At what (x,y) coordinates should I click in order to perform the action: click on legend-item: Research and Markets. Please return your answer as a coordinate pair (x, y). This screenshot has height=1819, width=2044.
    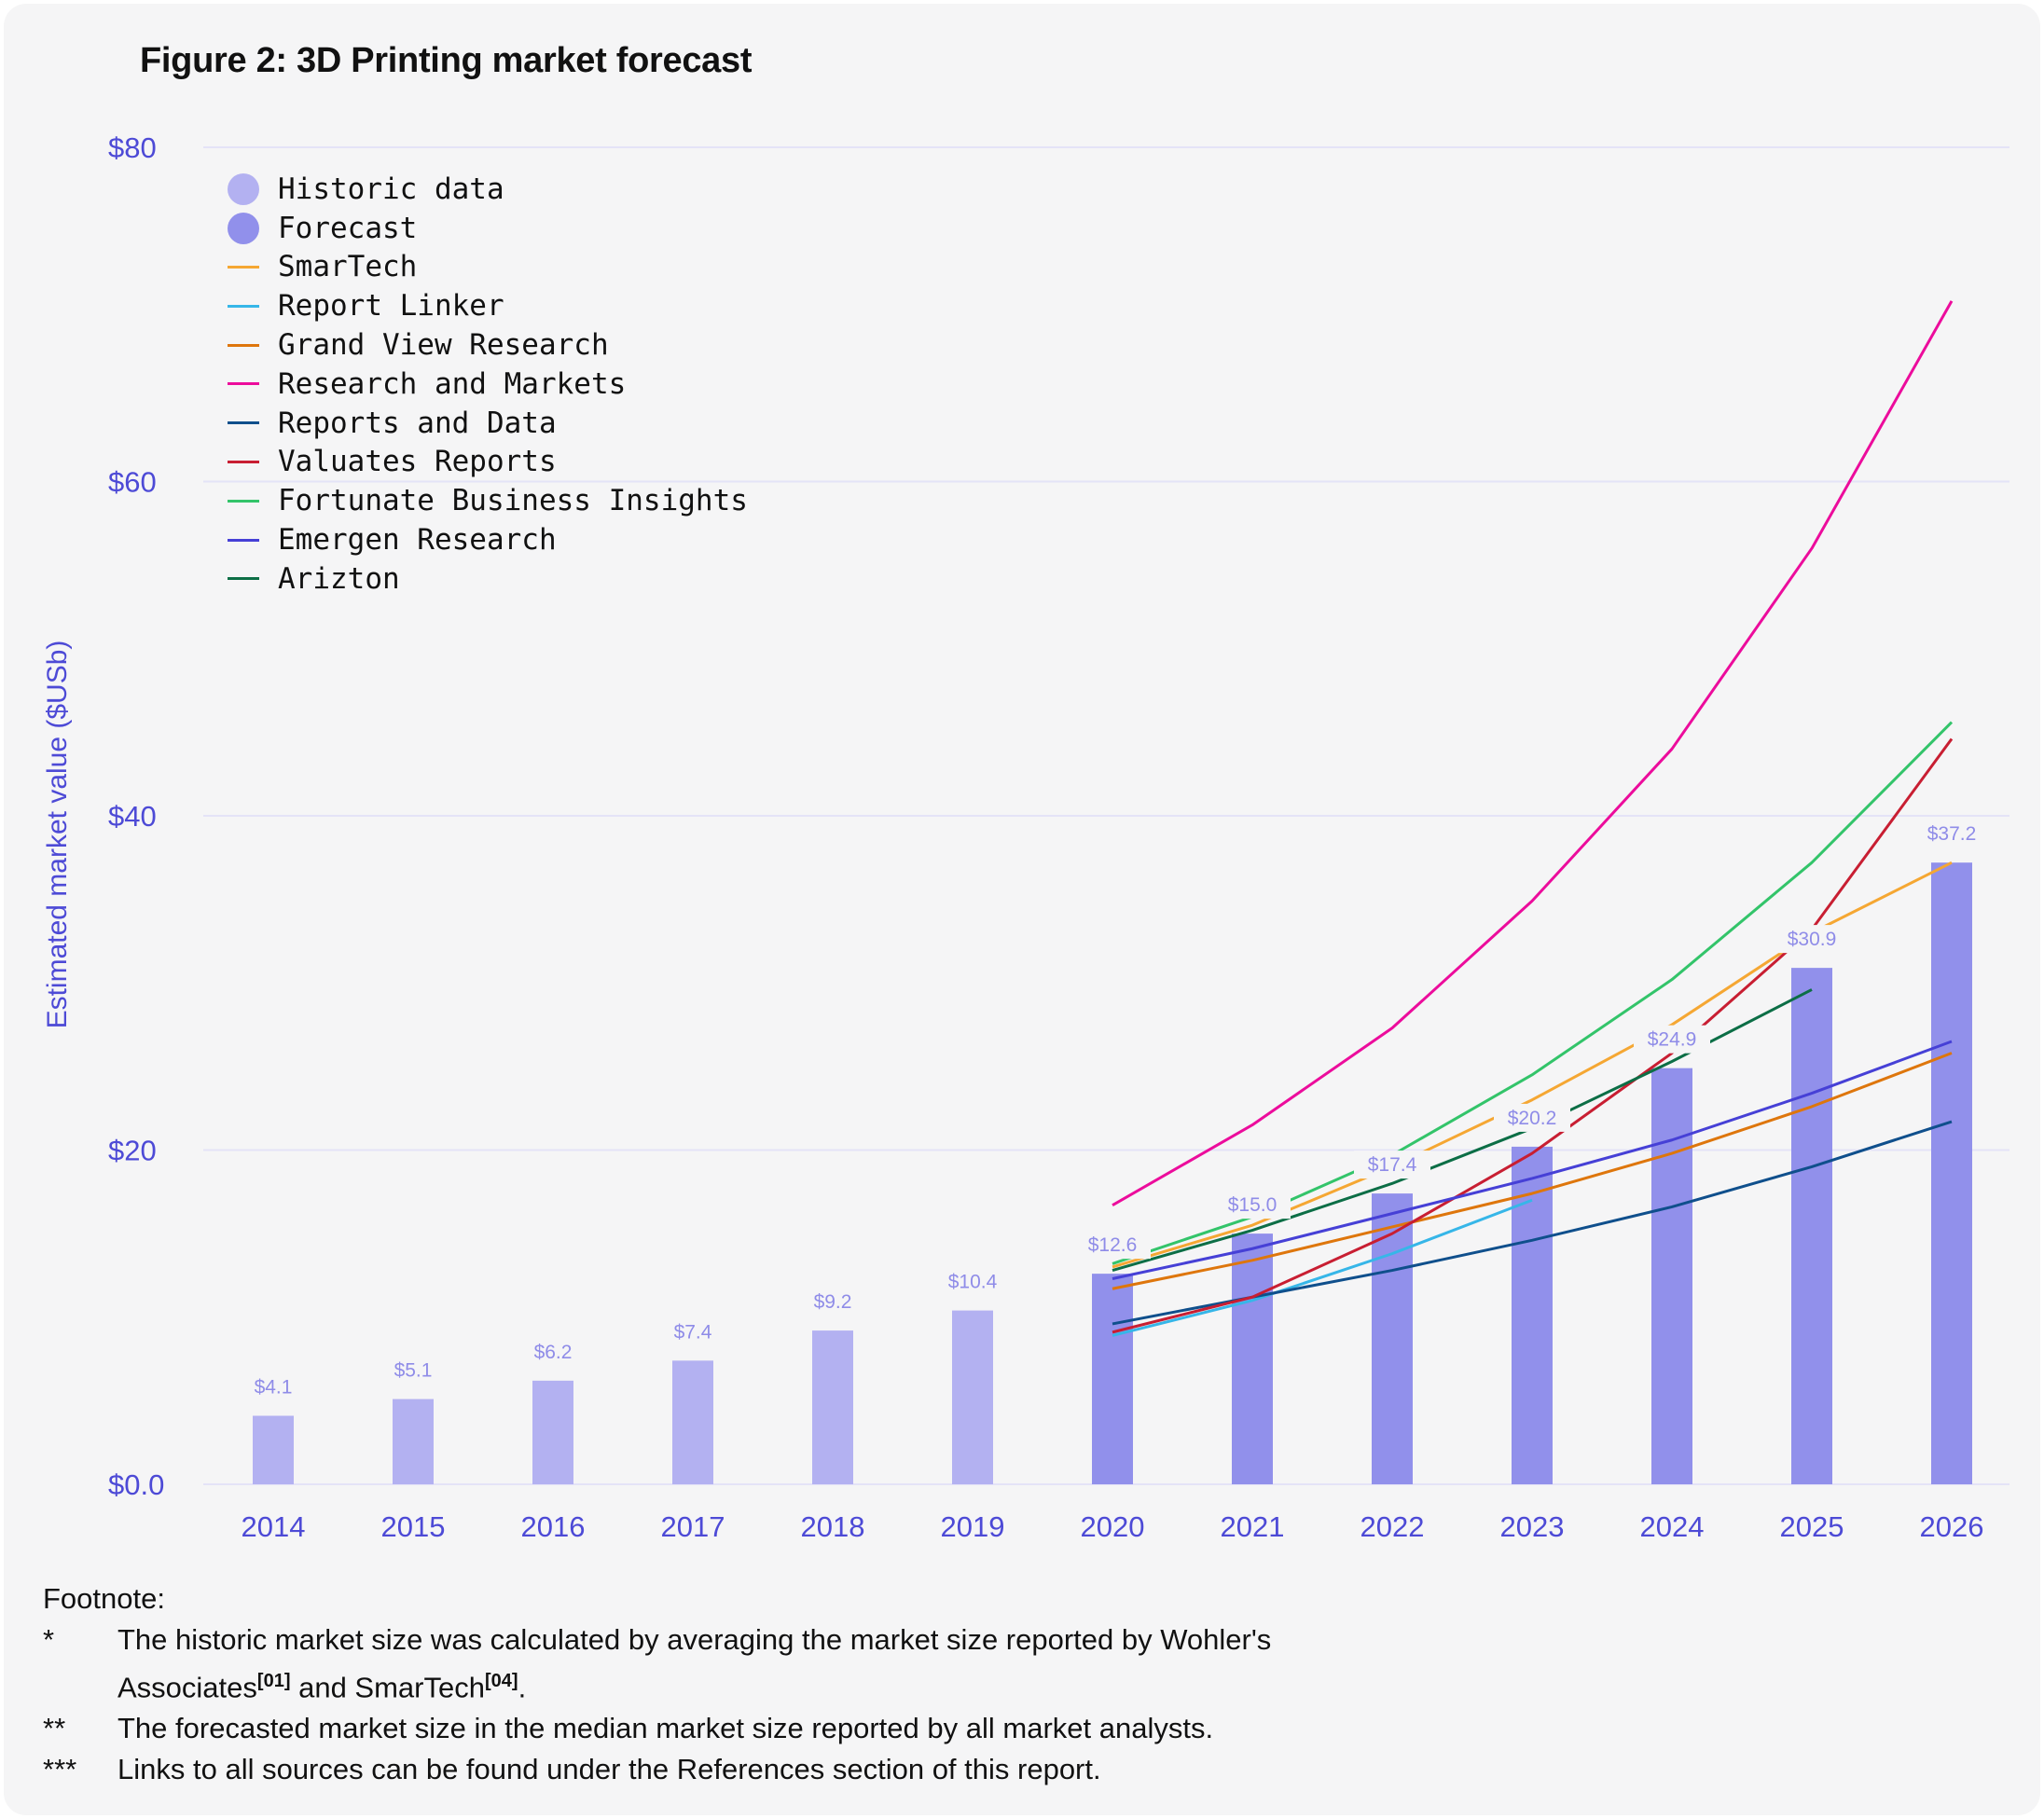
    Looking at the image, I should click on (488, 384).